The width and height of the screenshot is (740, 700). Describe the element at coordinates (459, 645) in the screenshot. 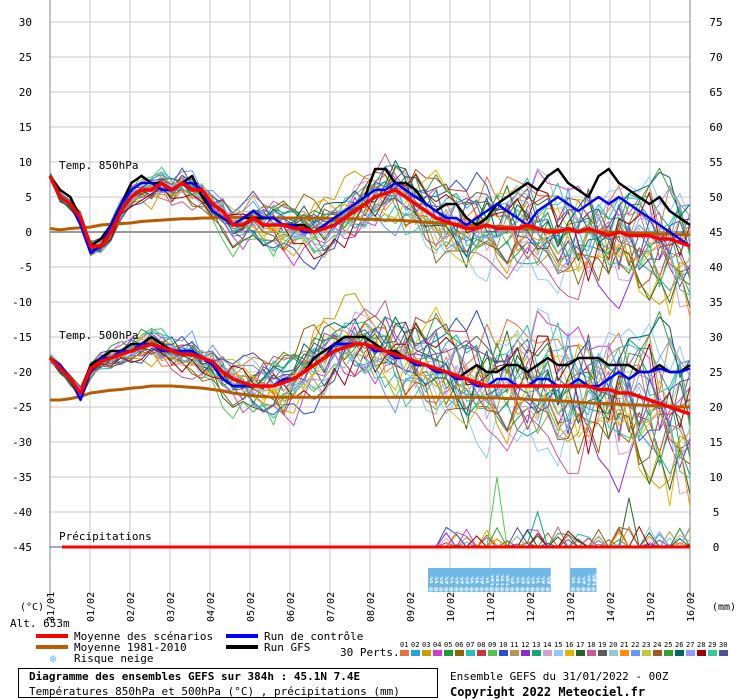

I see `perturbation-legend-id: 06` at that location.